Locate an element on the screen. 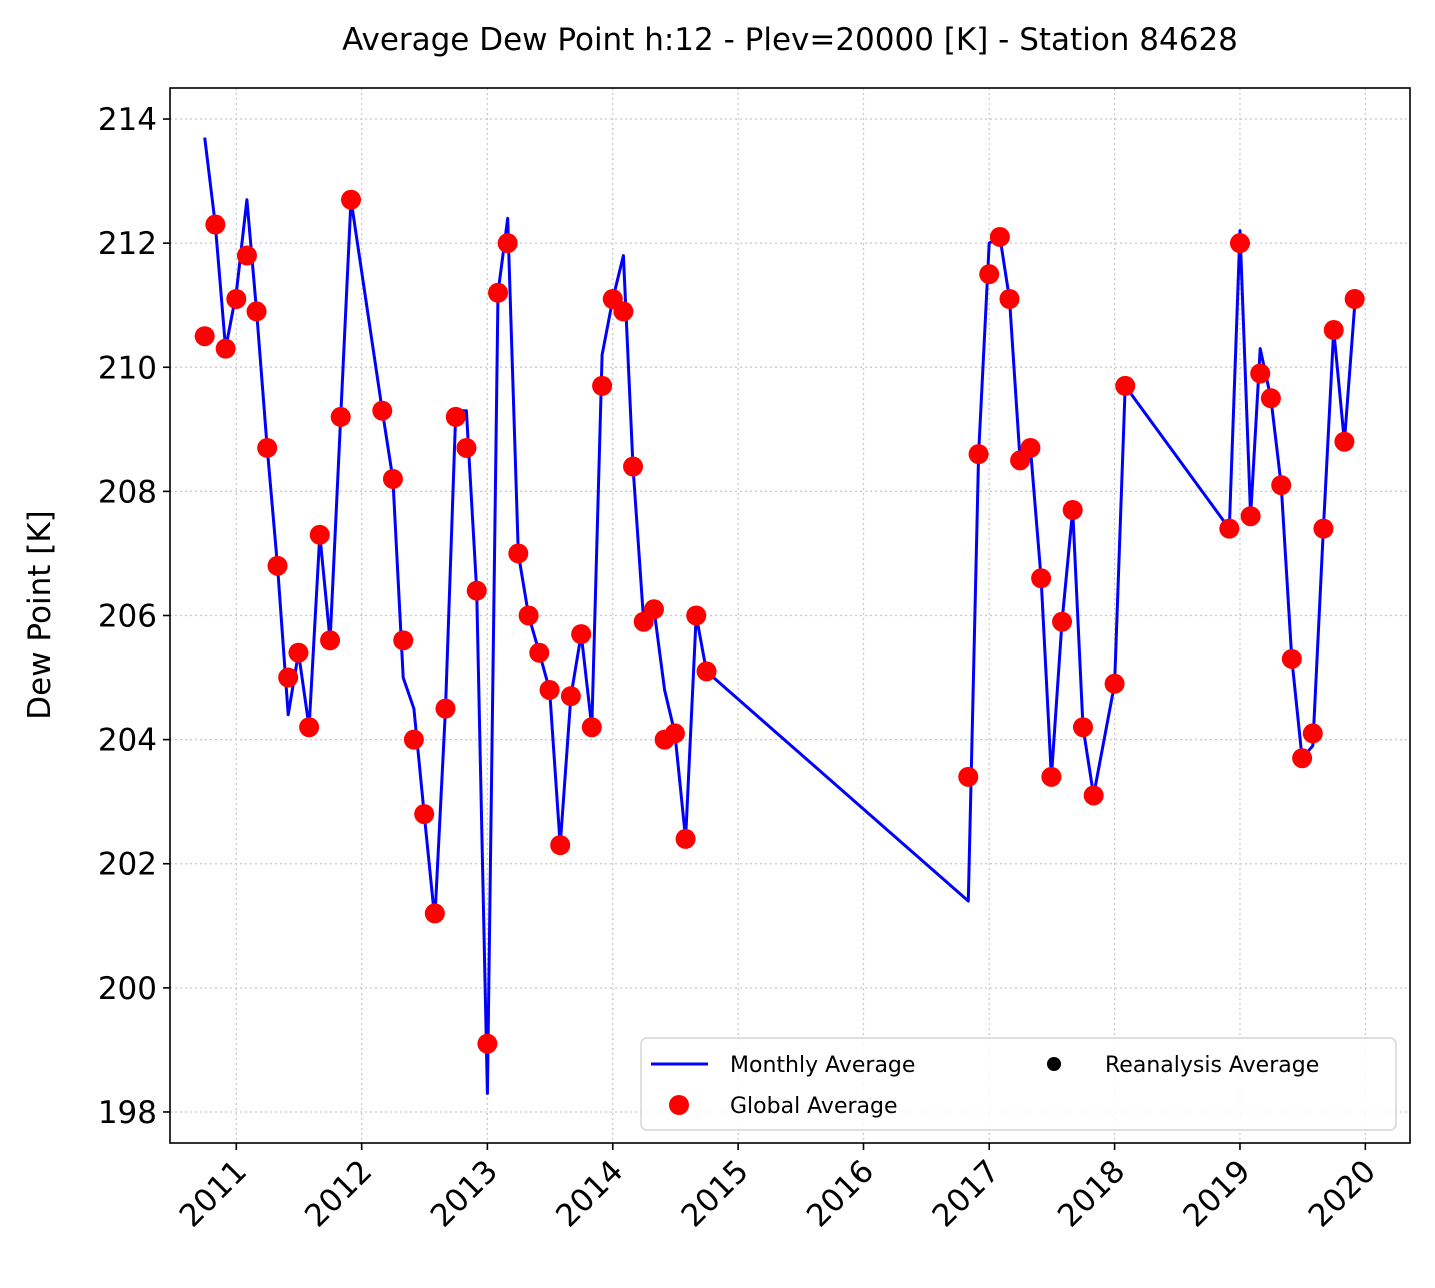  x-axis-ticks: 2011 2012 2013 2014 2015 2016 2017 2018 2019 2020 is located at coordinates (778, 1188).